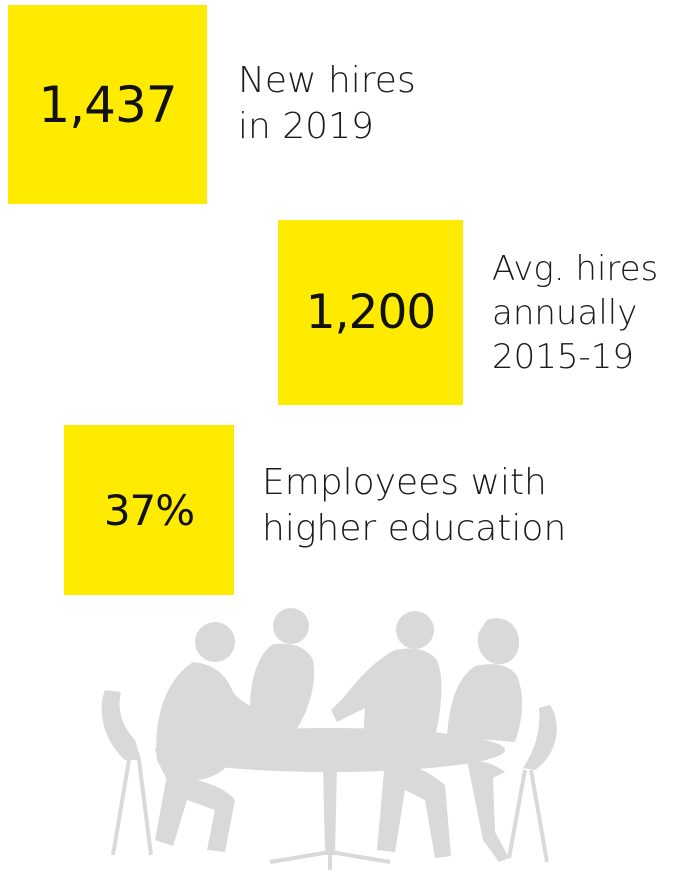 This screenshot has height=876, width=682. What do you see at coordinates (488, 811) in the screenshot?
I see `person4-legs` at bounding box center [488, 811].